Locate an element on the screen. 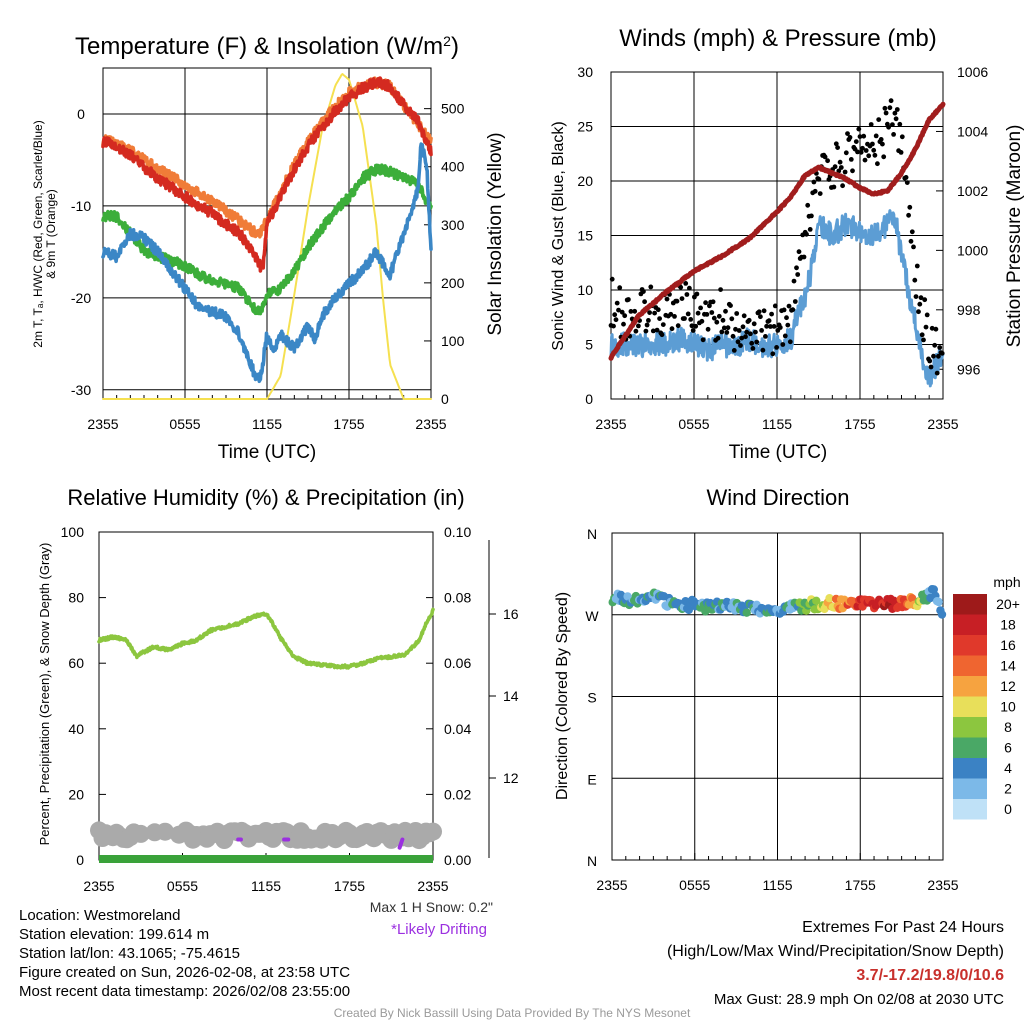  dir-y-tick-label: W is located at coordinates (592, 616).